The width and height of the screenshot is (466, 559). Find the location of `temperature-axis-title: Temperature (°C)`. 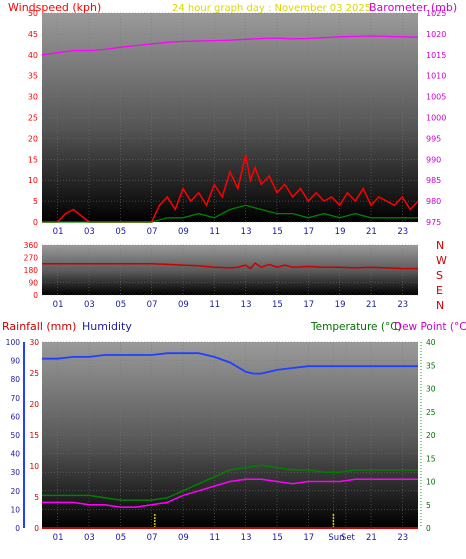

temperature-axis-title: Temperature (°C) is located at coordinates (356, 327).